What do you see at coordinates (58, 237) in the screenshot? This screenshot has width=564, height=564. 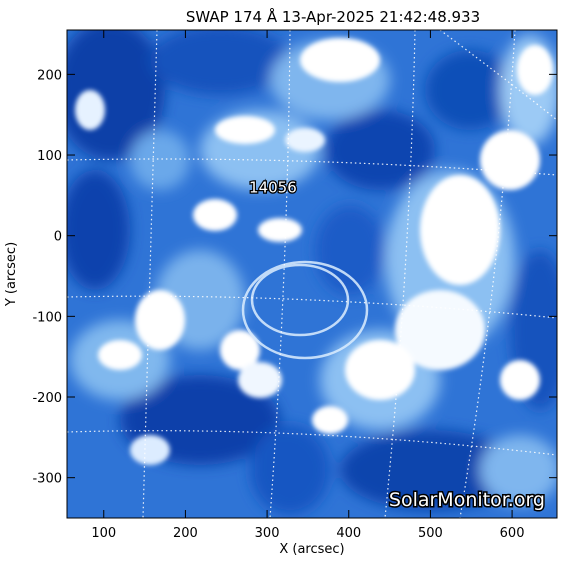 I see `y-tick-label: 0` at bounding box center [58, 237].